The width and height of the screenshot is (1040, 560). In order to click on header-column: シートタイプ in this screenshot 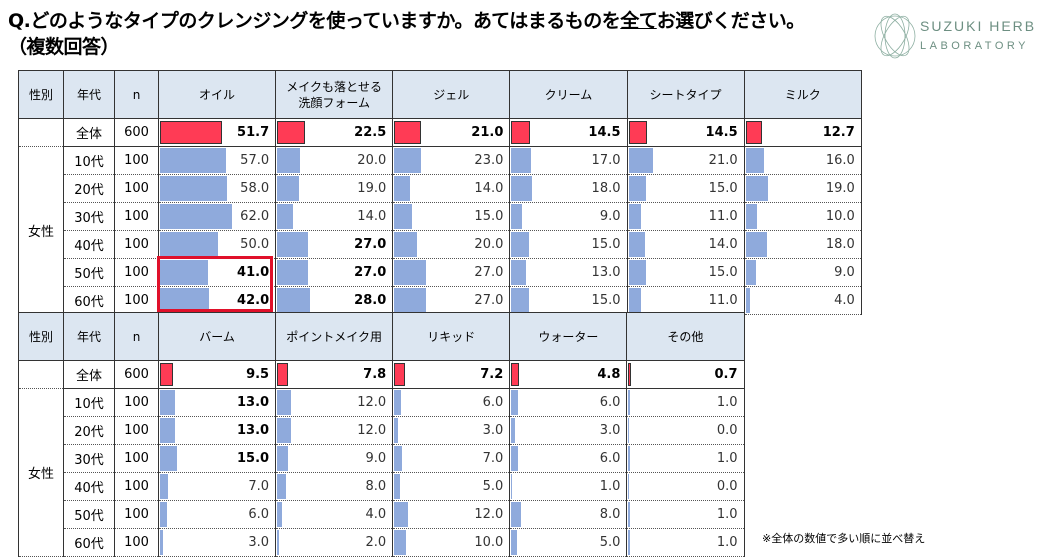, I will do `click(685, 94)`.